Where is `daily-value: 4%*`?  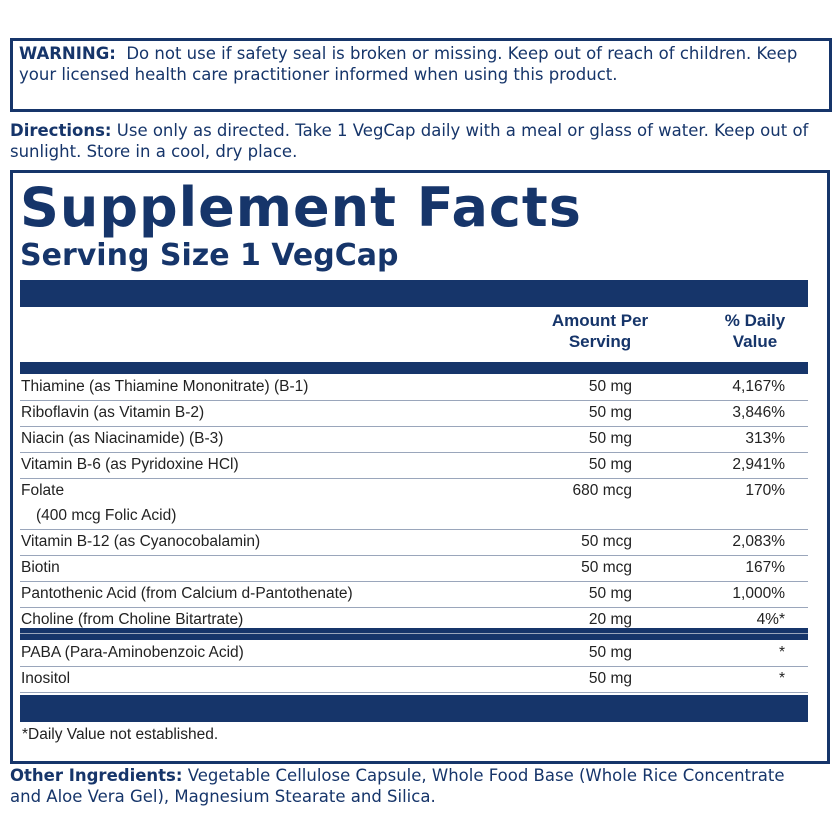 daily-value: 4%* is located at coordinates (770, 619).